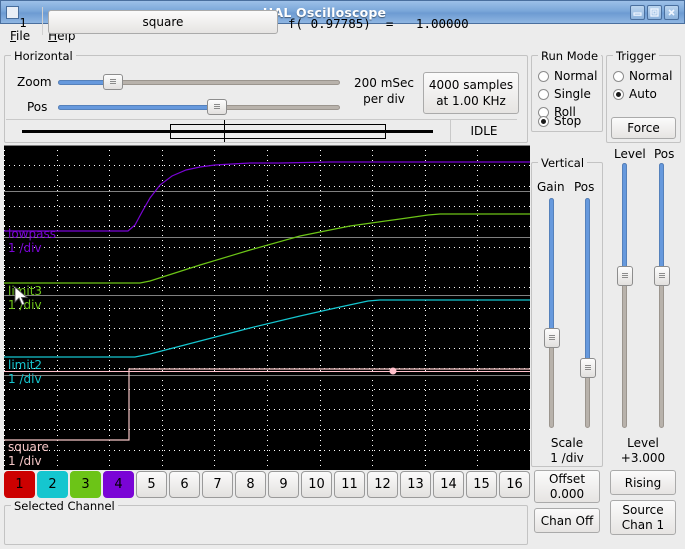 The width and height of the screenshot is (685, 549). I want to click on channel-button-label: 13, so click(415, 484).